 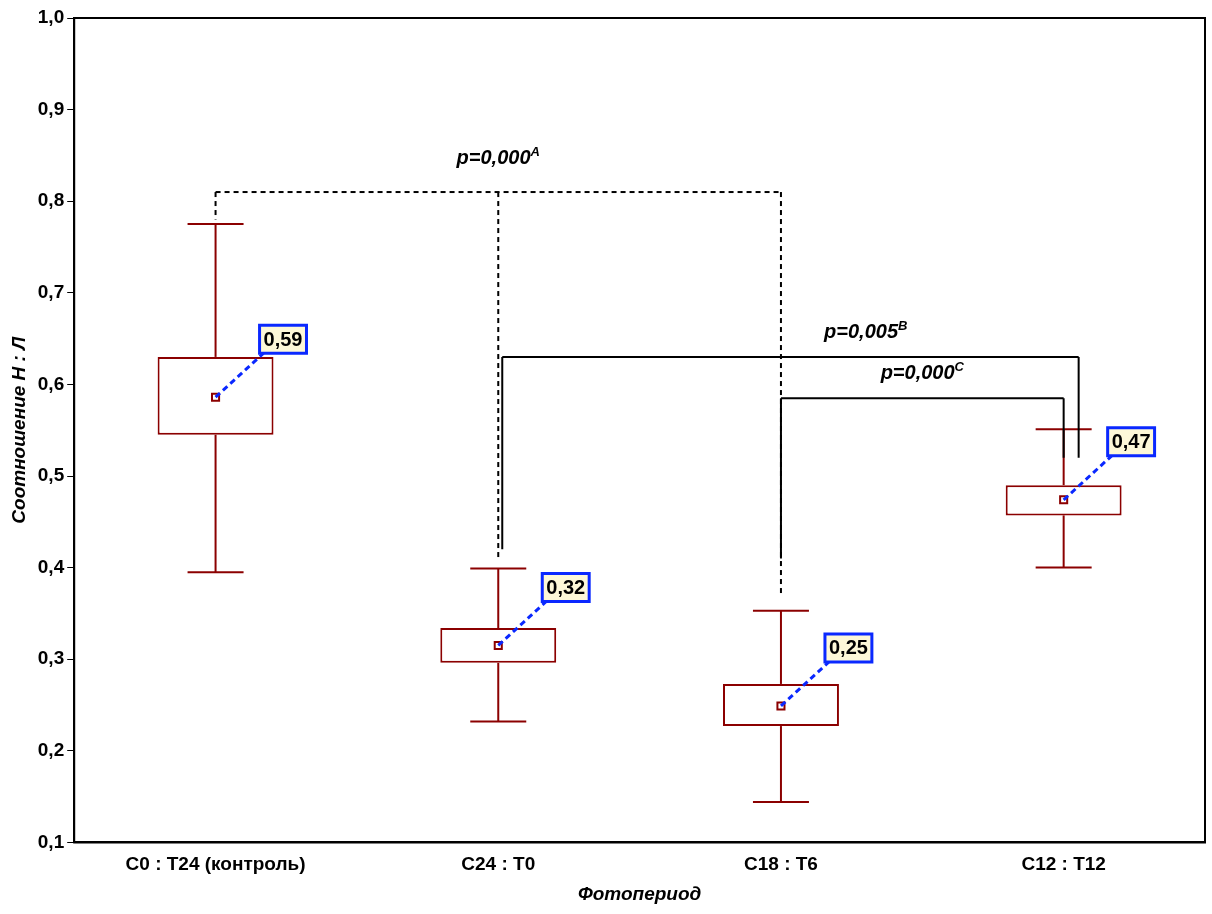 What do you see at coordinates (51, 750) in the screenshot?
I see `y-tick-label: 0,2` at bounding box center [51, 750].